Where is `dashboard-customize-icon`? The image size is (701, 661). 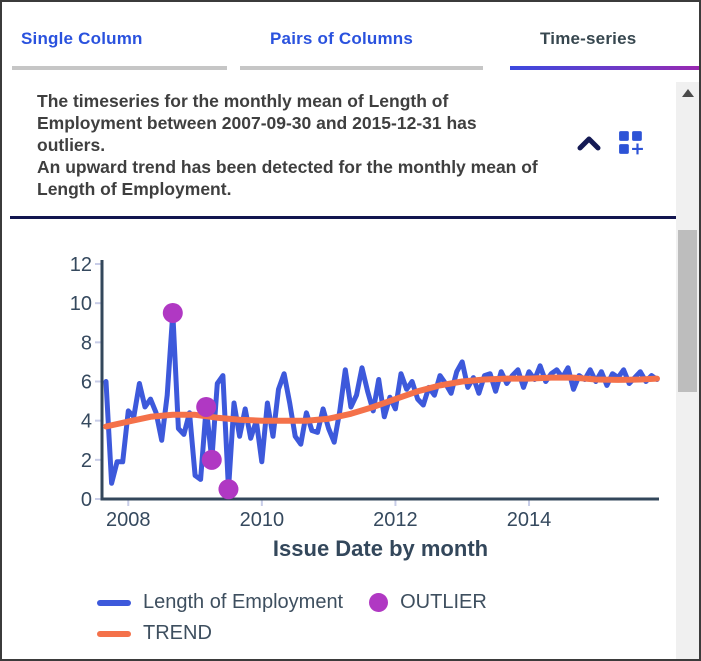
dashboard-customize-icon is located at coordinates (631, 145).